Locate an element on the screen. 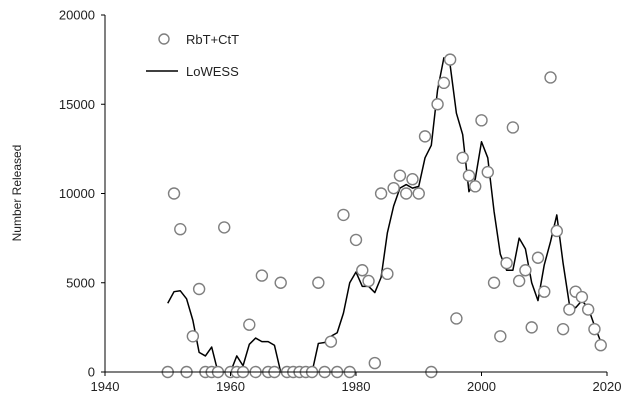 The image size is (624, 398). y-axis-title: Number Released is located at coordinates (17, 193).